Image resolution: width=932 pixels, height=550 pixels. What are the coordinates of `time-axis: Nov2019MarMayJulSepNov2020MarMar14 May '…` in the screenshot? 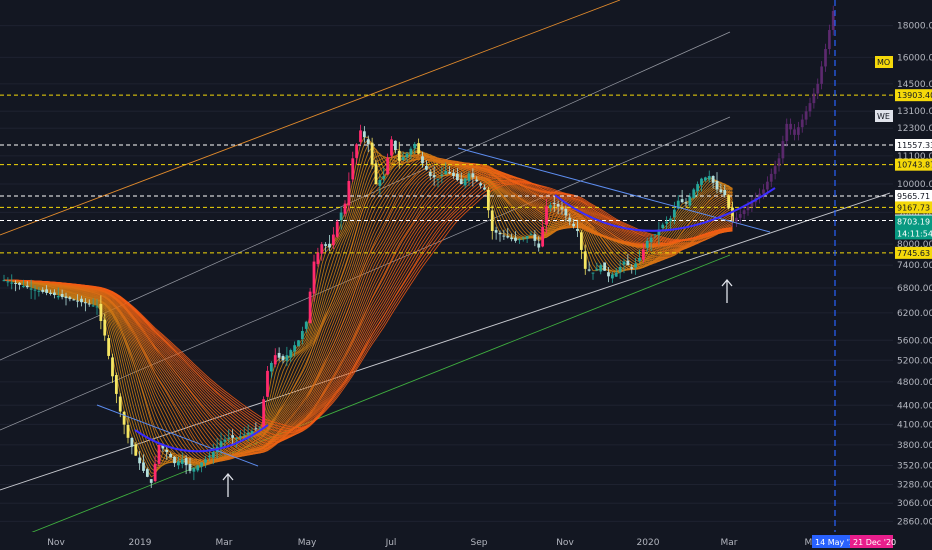 It's located at (466, 541).